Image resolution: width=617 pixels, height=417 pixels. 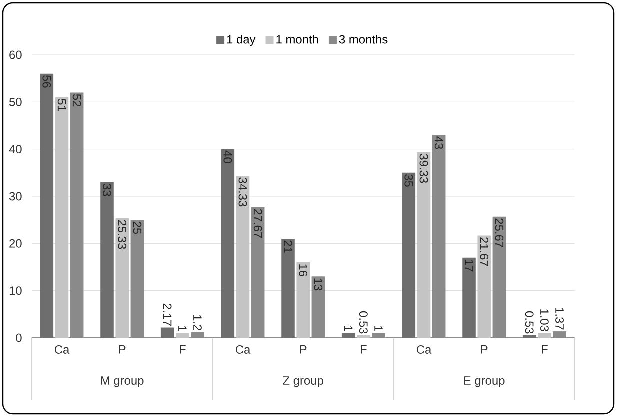 I want to click on legend-label: 1 month, so click(x=297, y=39).